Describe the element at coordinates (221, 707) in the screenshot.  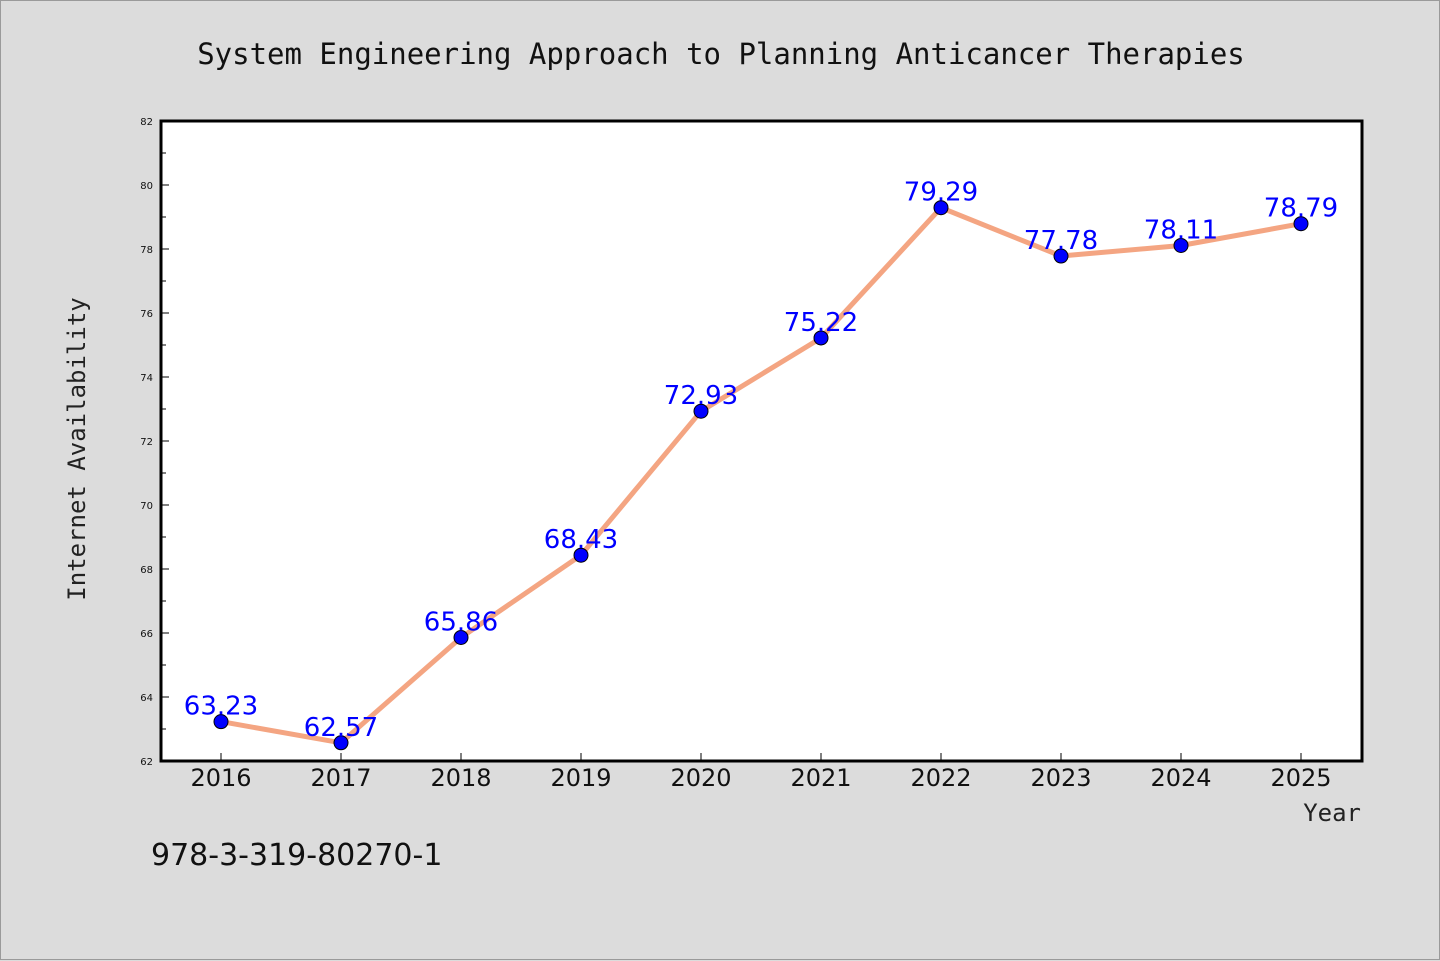
I see `data-label: 63.23` at that location.